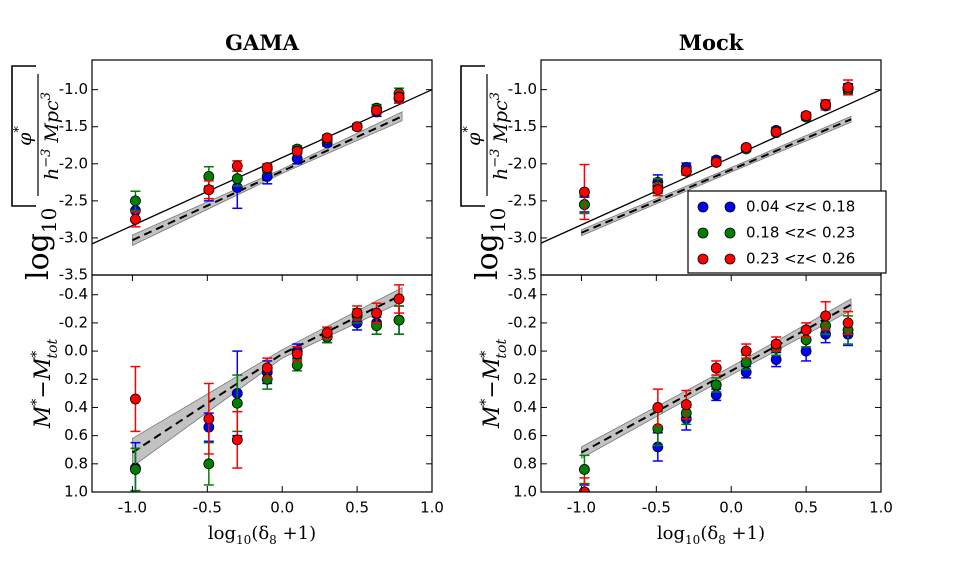  What do you see at coordinates (25, 139) in the screenshot?
I see `label-part: φ` at bounding box center [25, 139].